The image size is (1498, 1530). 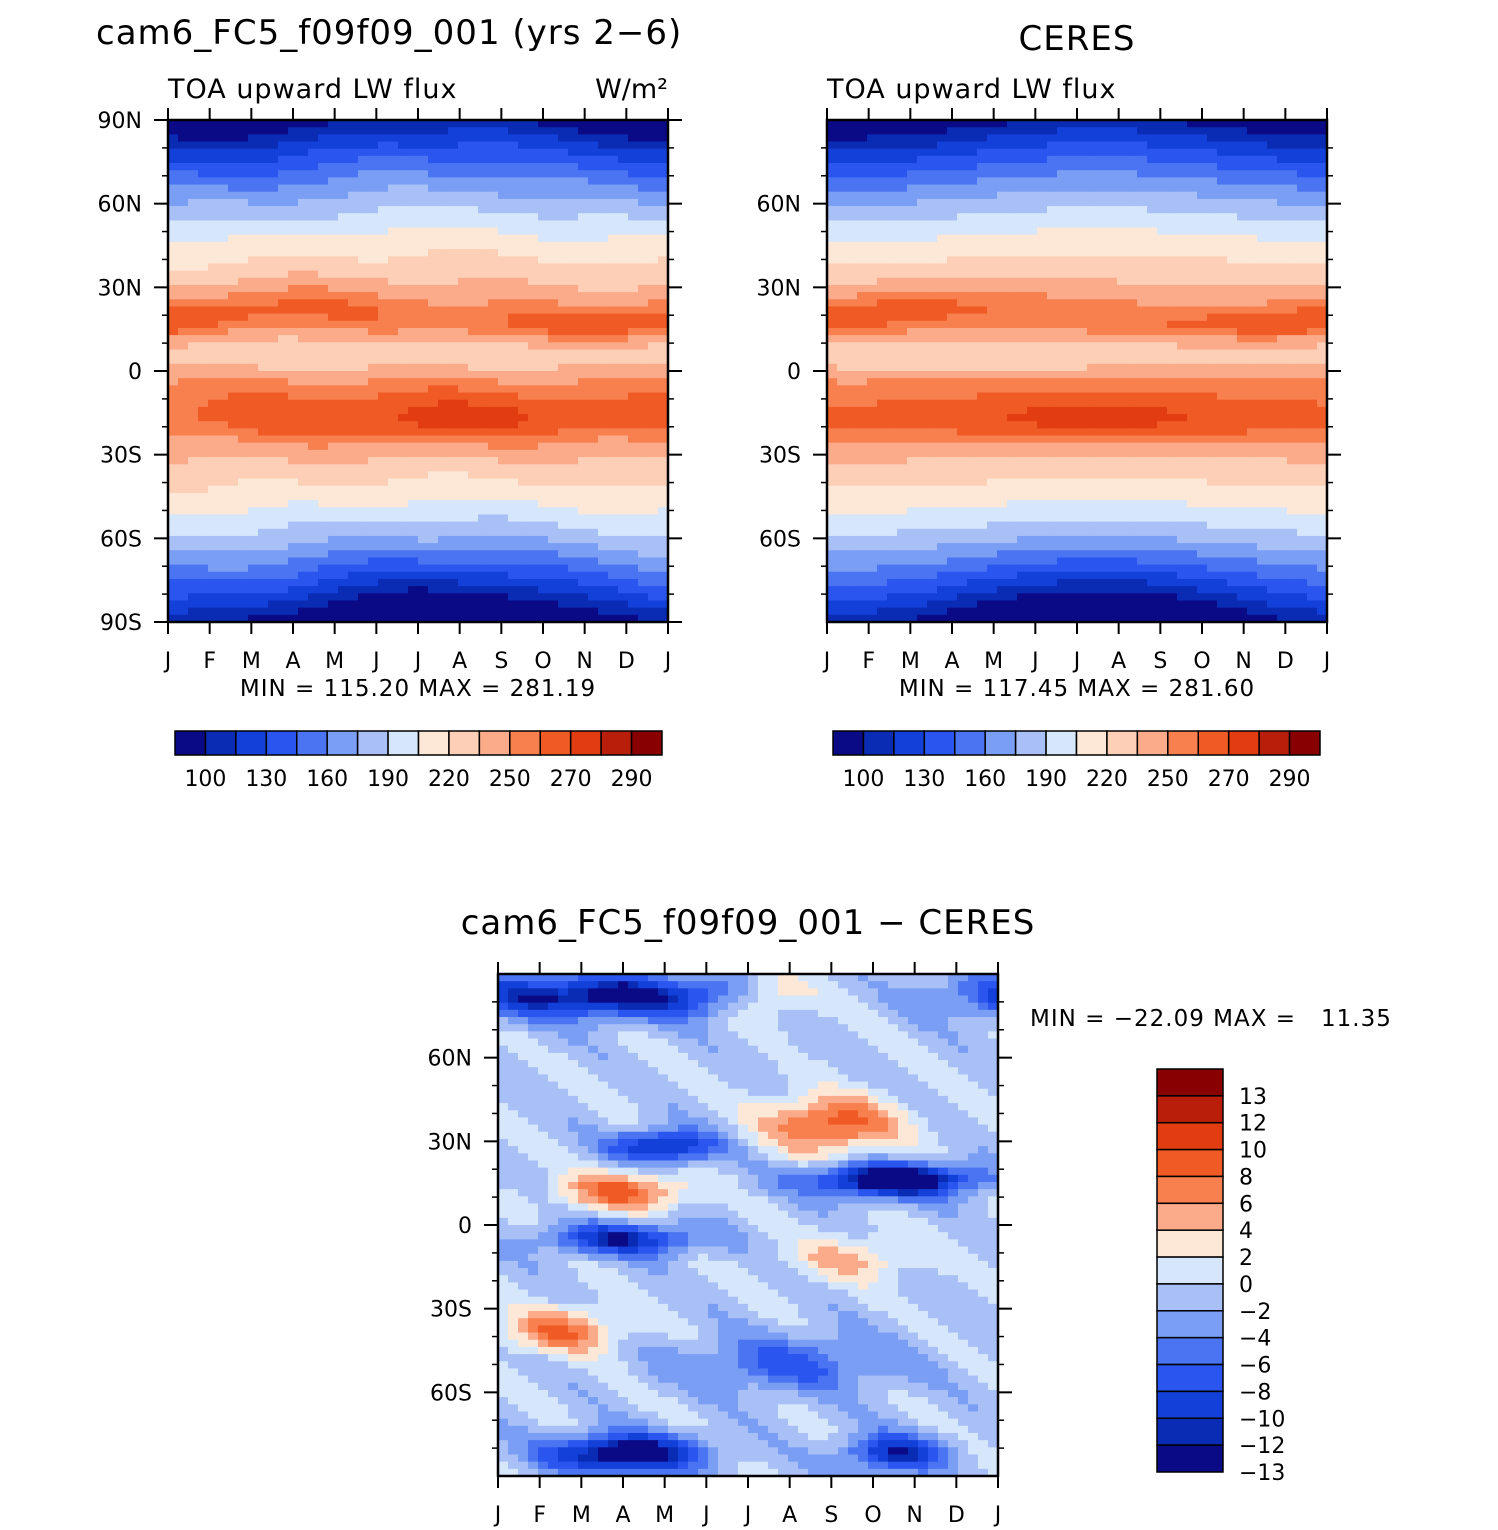 What do you see at coordinates (121, 623) in the screenshot?
I see `y-tick-label: 90S` at bounding box center [121, 623].